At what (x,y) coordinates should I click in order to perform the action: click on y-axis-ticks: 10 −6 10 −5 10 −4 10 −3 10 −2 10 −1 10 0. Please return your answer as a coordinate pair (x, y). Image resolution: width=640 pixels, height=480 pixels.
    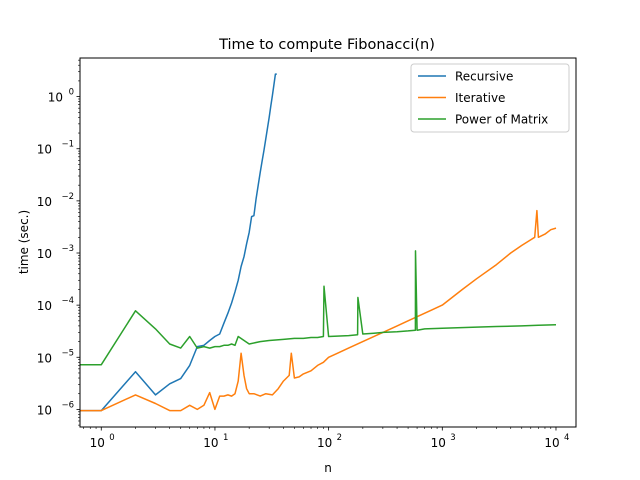
    Looking at the image, I should click on (58, 242).